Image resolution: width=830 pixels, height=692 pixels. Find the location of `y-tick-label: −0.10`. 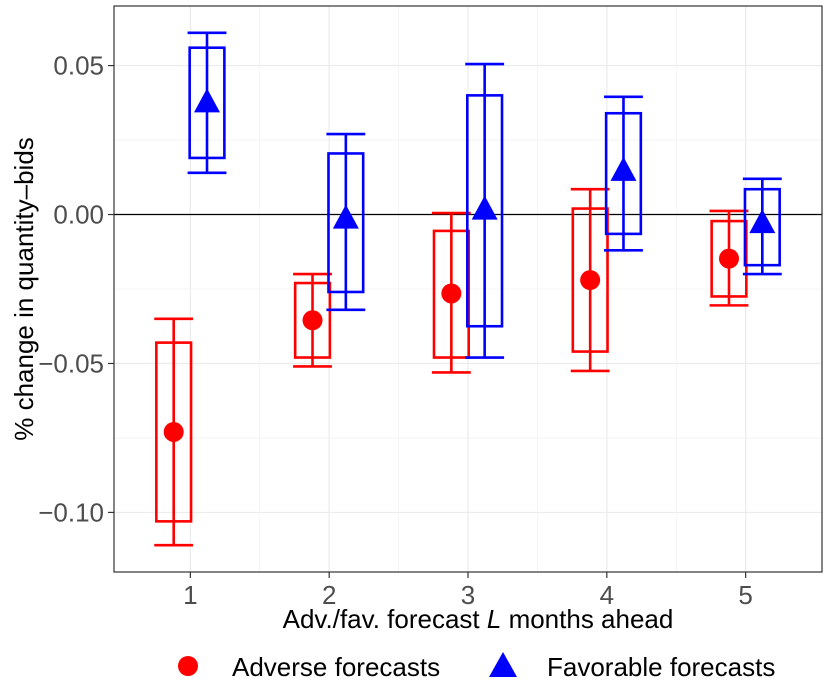

y-tick-label: −0.10 is located at coordinates (71, 512).